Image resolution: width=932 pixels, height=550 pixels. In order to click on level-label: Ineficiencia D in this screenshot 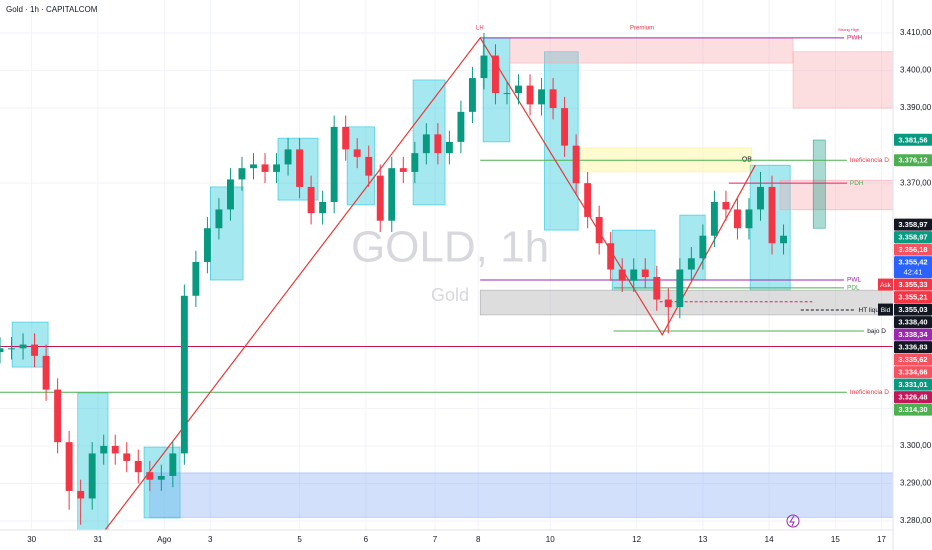, I will do `click(869, 392)`.